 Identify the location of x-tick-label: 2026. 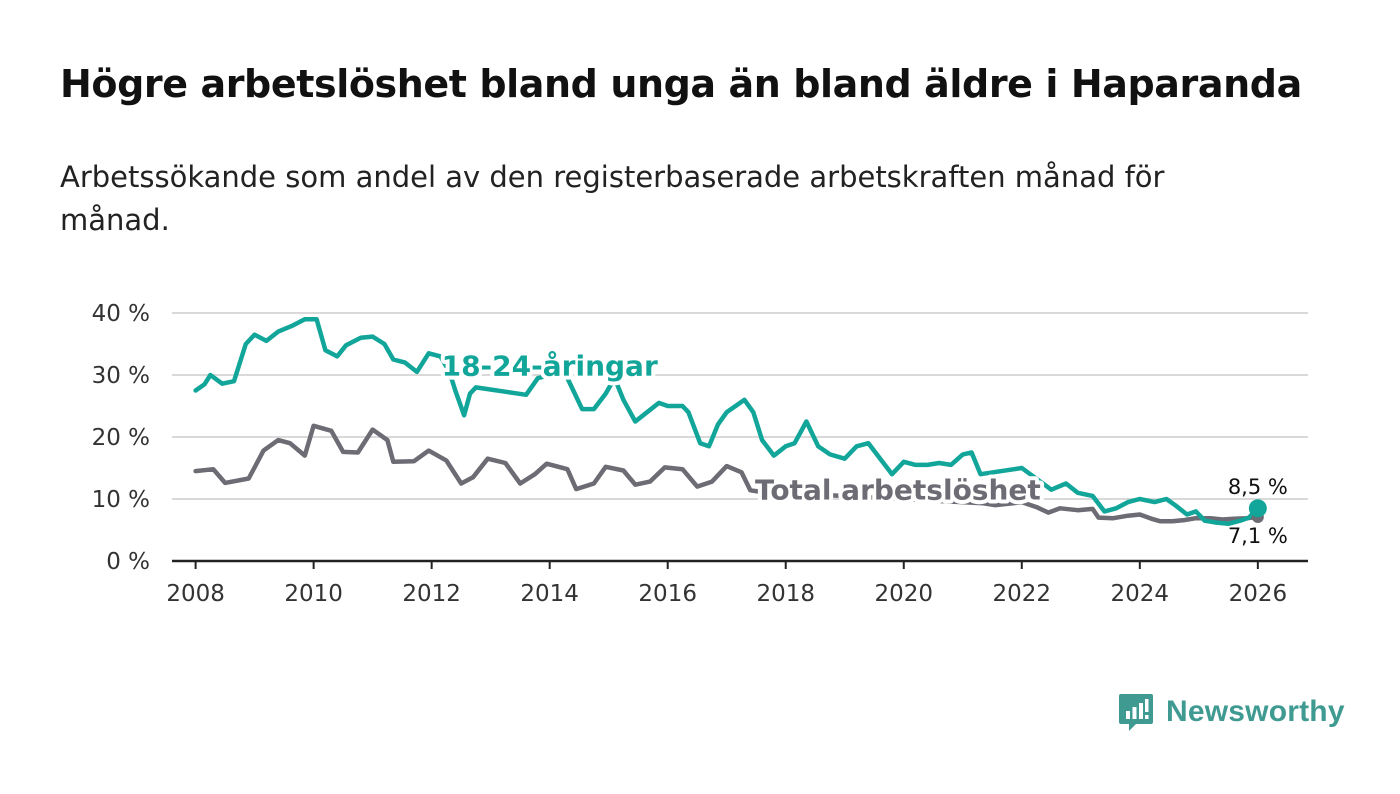
(1258, 594).